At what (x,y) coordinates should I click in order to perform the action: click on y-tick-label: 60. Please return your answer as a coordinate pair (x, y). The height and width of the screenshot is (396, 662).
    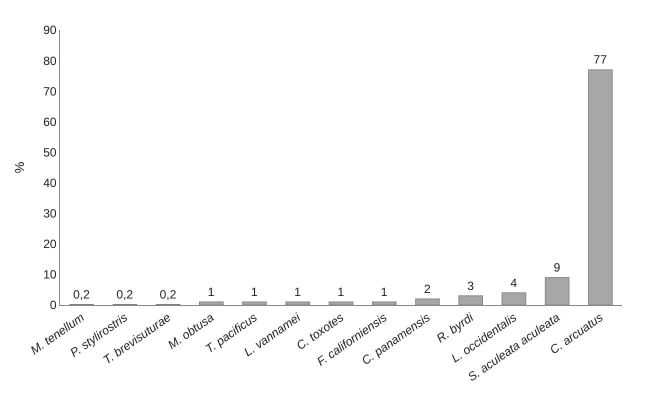
    Looking at the image, I should click on (50, 121).